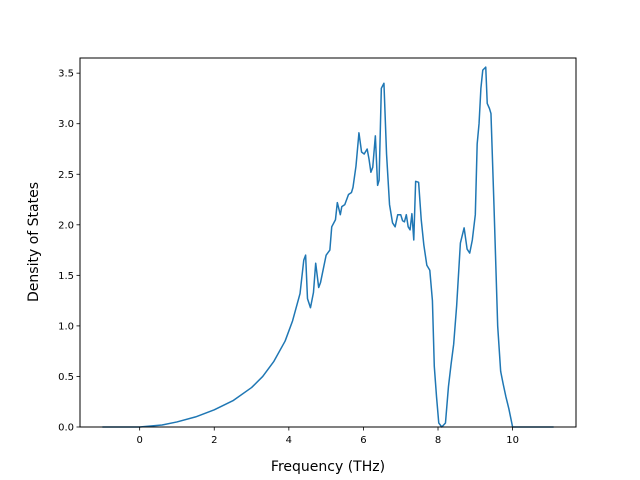 This screenshot has width=640, height=480. I want to click on y-tick-label: 3.0, so click(66, 124).